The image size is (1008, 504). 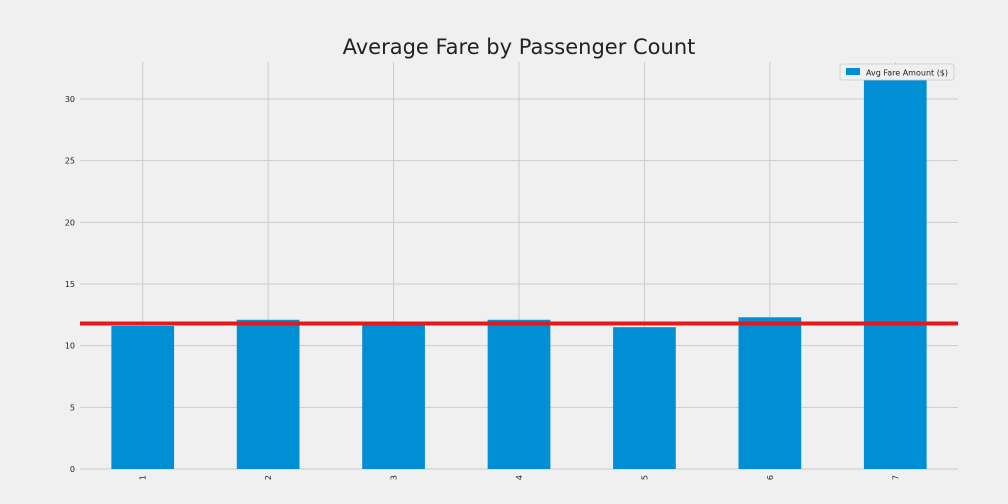 I want to click on legend-box, so click(x=897, y=72).